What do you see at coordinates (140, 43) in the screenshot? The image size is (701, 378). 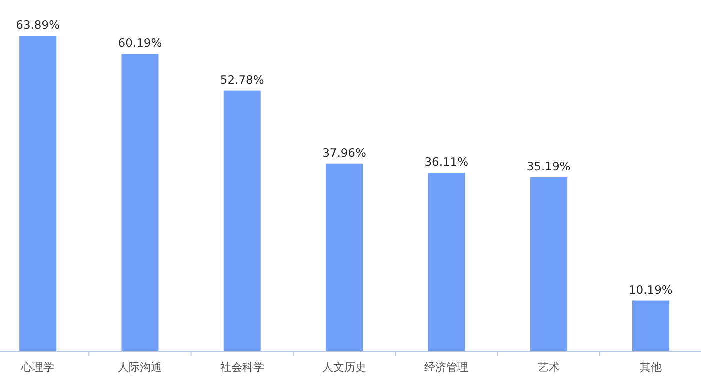 I see `data-label: 60.19%` at bounding box center [140, 43].